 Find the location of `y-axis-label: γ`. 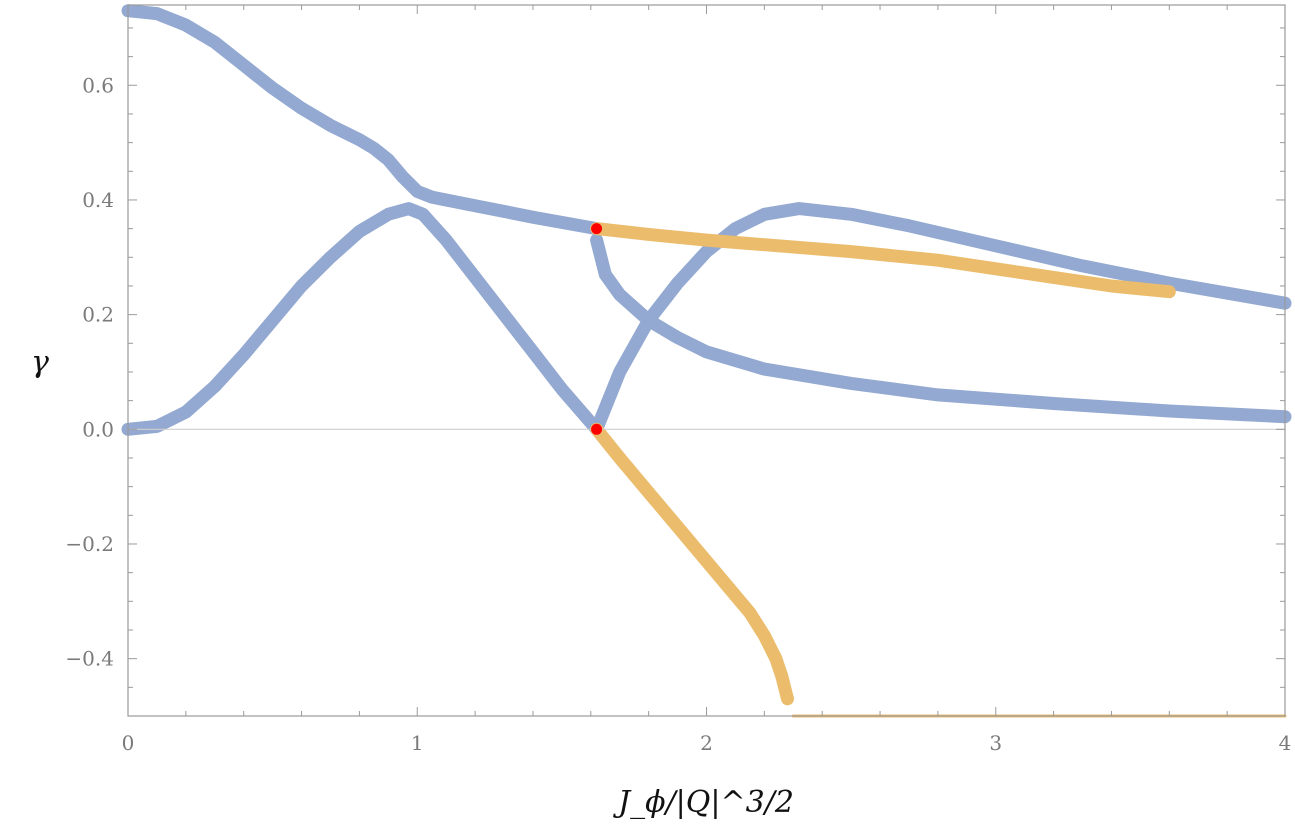

y-axis-label: γ is located at coordinates (40, 362).